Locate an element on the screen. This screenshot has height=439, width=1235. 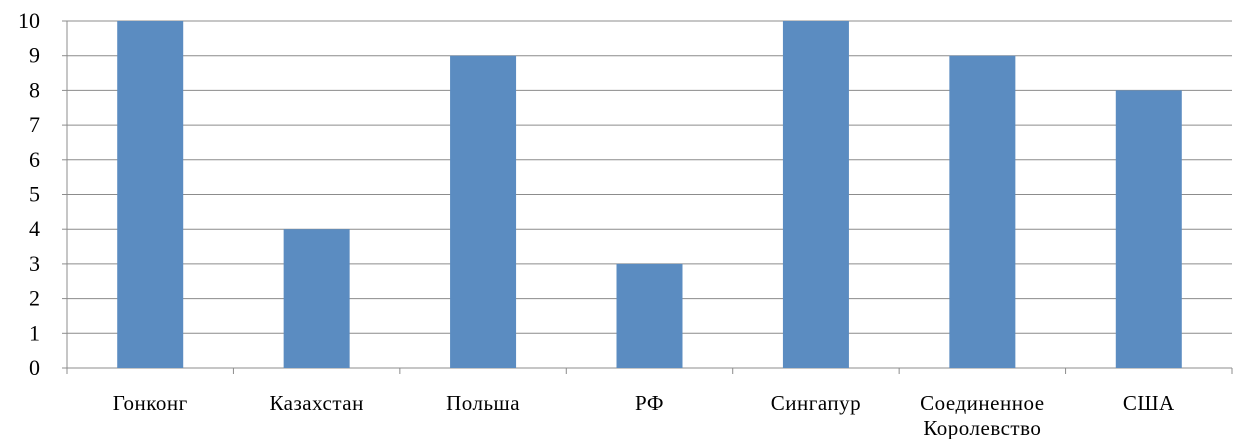
x-tick-label: Гонконг is located at coordinates (150, 403).